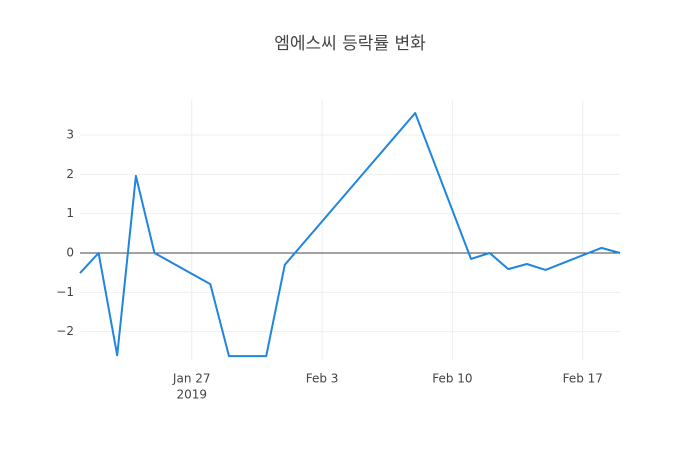  I want to click on x-tick-label: Feb 17, so click(583, 379).